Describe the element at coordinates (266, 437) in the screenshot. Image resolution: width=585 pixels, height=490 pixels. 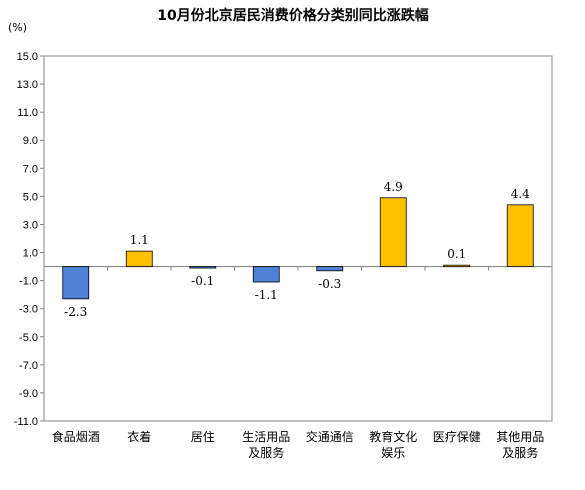
I see `x-tick-label: 生活用品` at that location.